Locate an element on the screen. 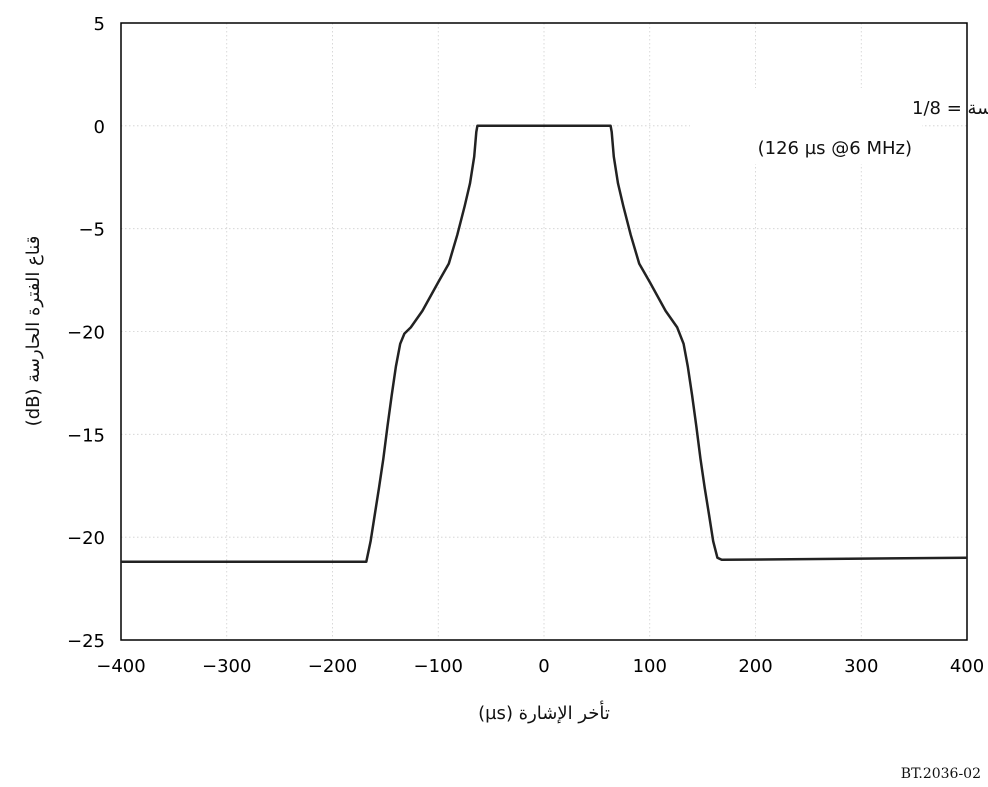  x-tick-label: −300 is located at coordinates (226, 666).